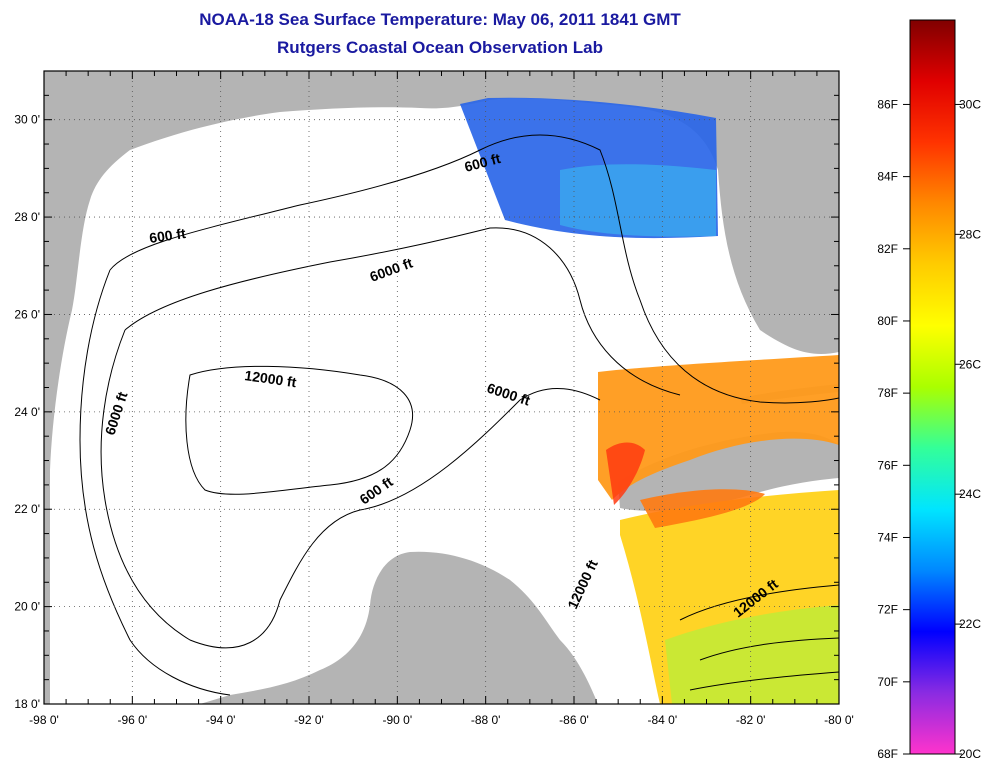  I want to click on colorbar-f-label: 72F, so click(887, 610).